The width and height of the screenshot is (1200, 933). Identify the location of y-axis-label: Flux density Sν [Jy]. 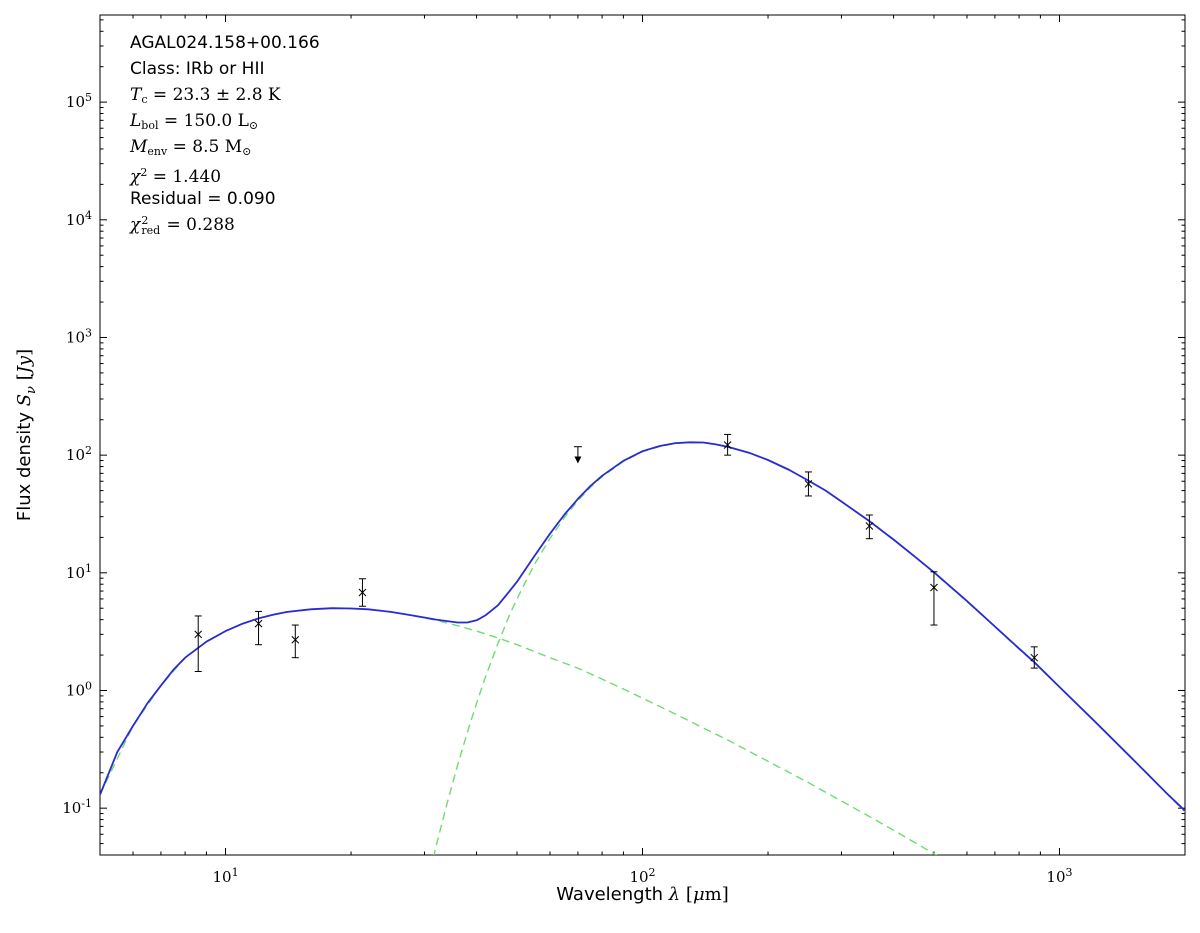
(26, 435).